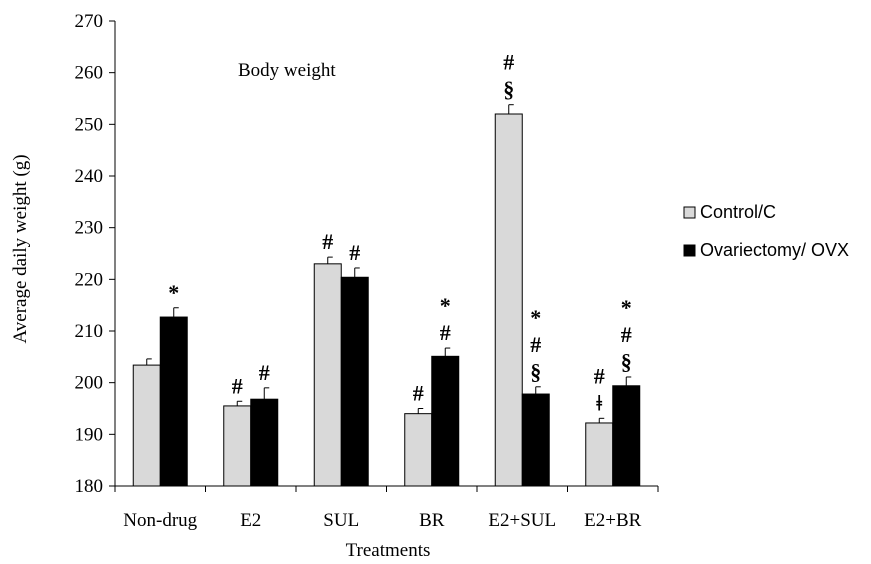  Describe the element at coordinates (264, 442) in the screenshot. I see `bar-1-E2` at that location.